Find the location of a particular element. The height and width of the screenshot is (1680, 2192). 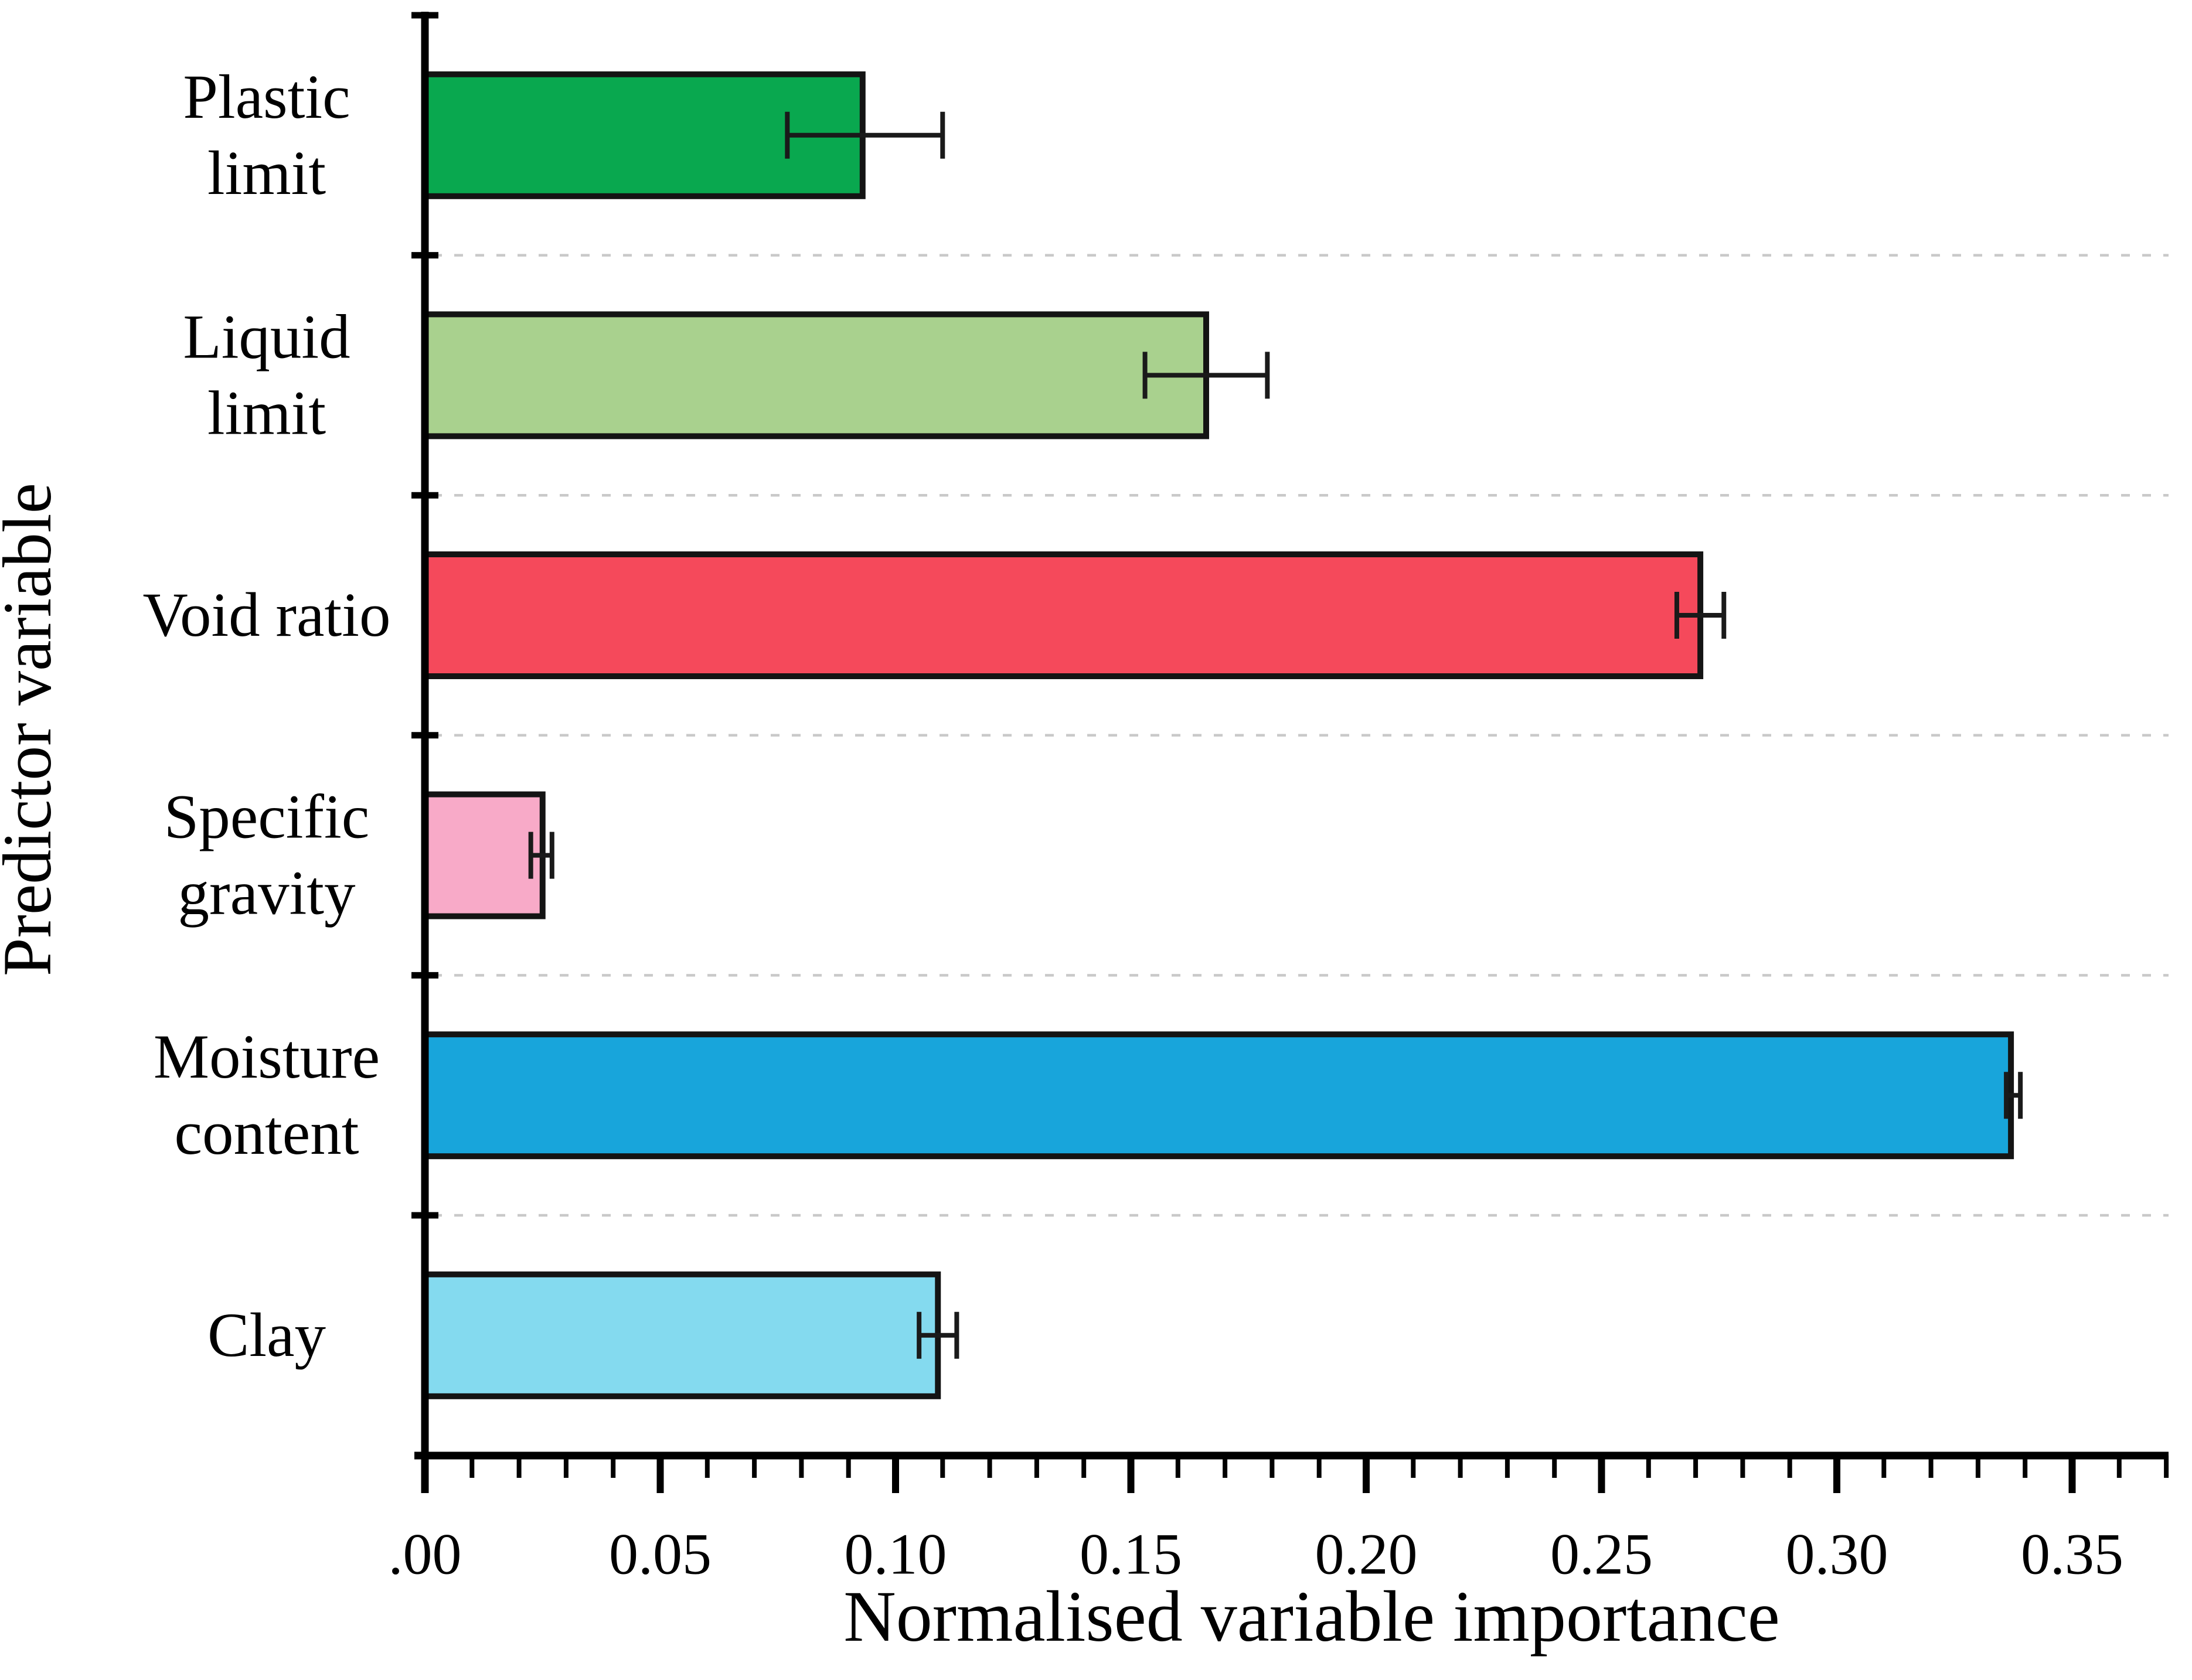

category-label-line: gravity is located at coordinates (267, 893).